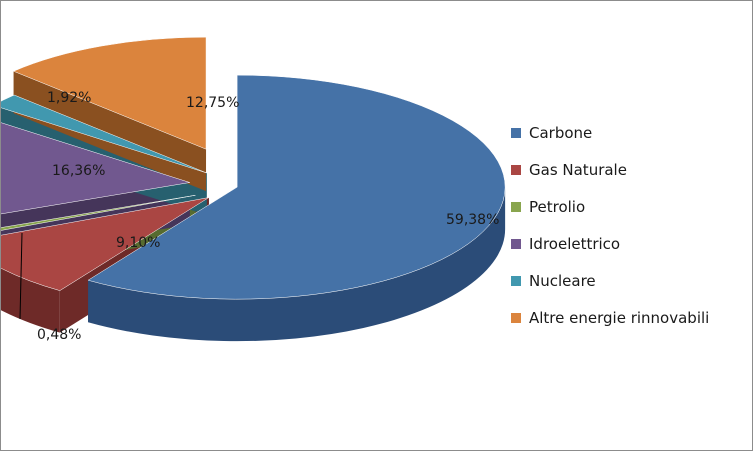  What do you see at coordinates (109, 93) in the screenshot?
I see `pie-slice-altre-energie-rinnovabili` at bounding box center [109, 93].